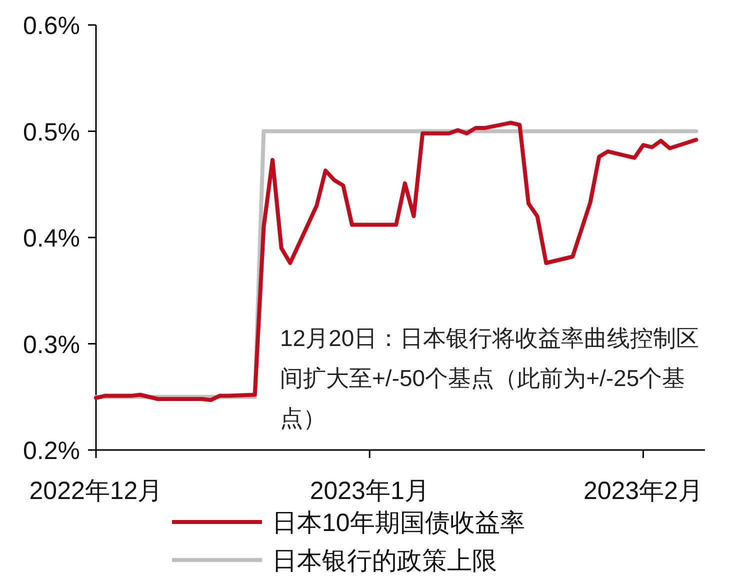 This screenshot has height=578, width=743. Describe the element at coordinates (96, 491) in the screenshot. I see `x-tick-label: 2022年12月` at that location.